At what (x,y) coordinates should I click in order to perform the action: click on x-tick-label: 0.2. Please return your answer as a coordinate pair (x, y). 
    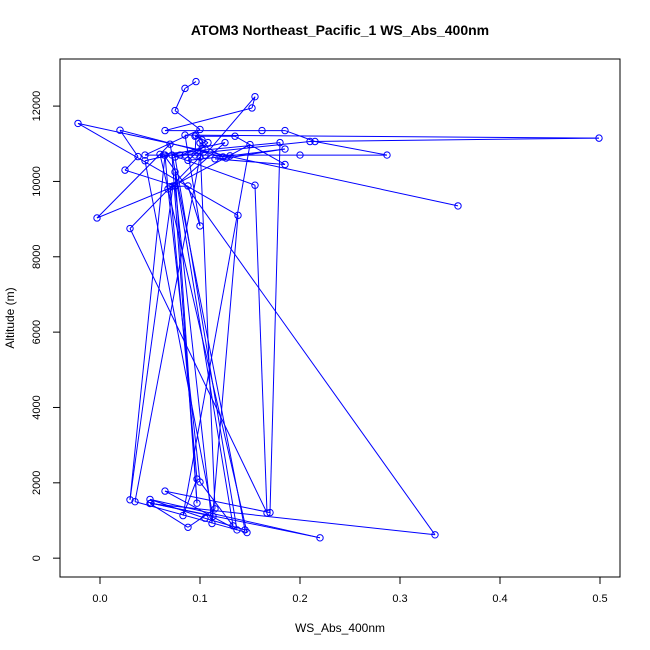
    Looking at the image, I should click on (299, 599).